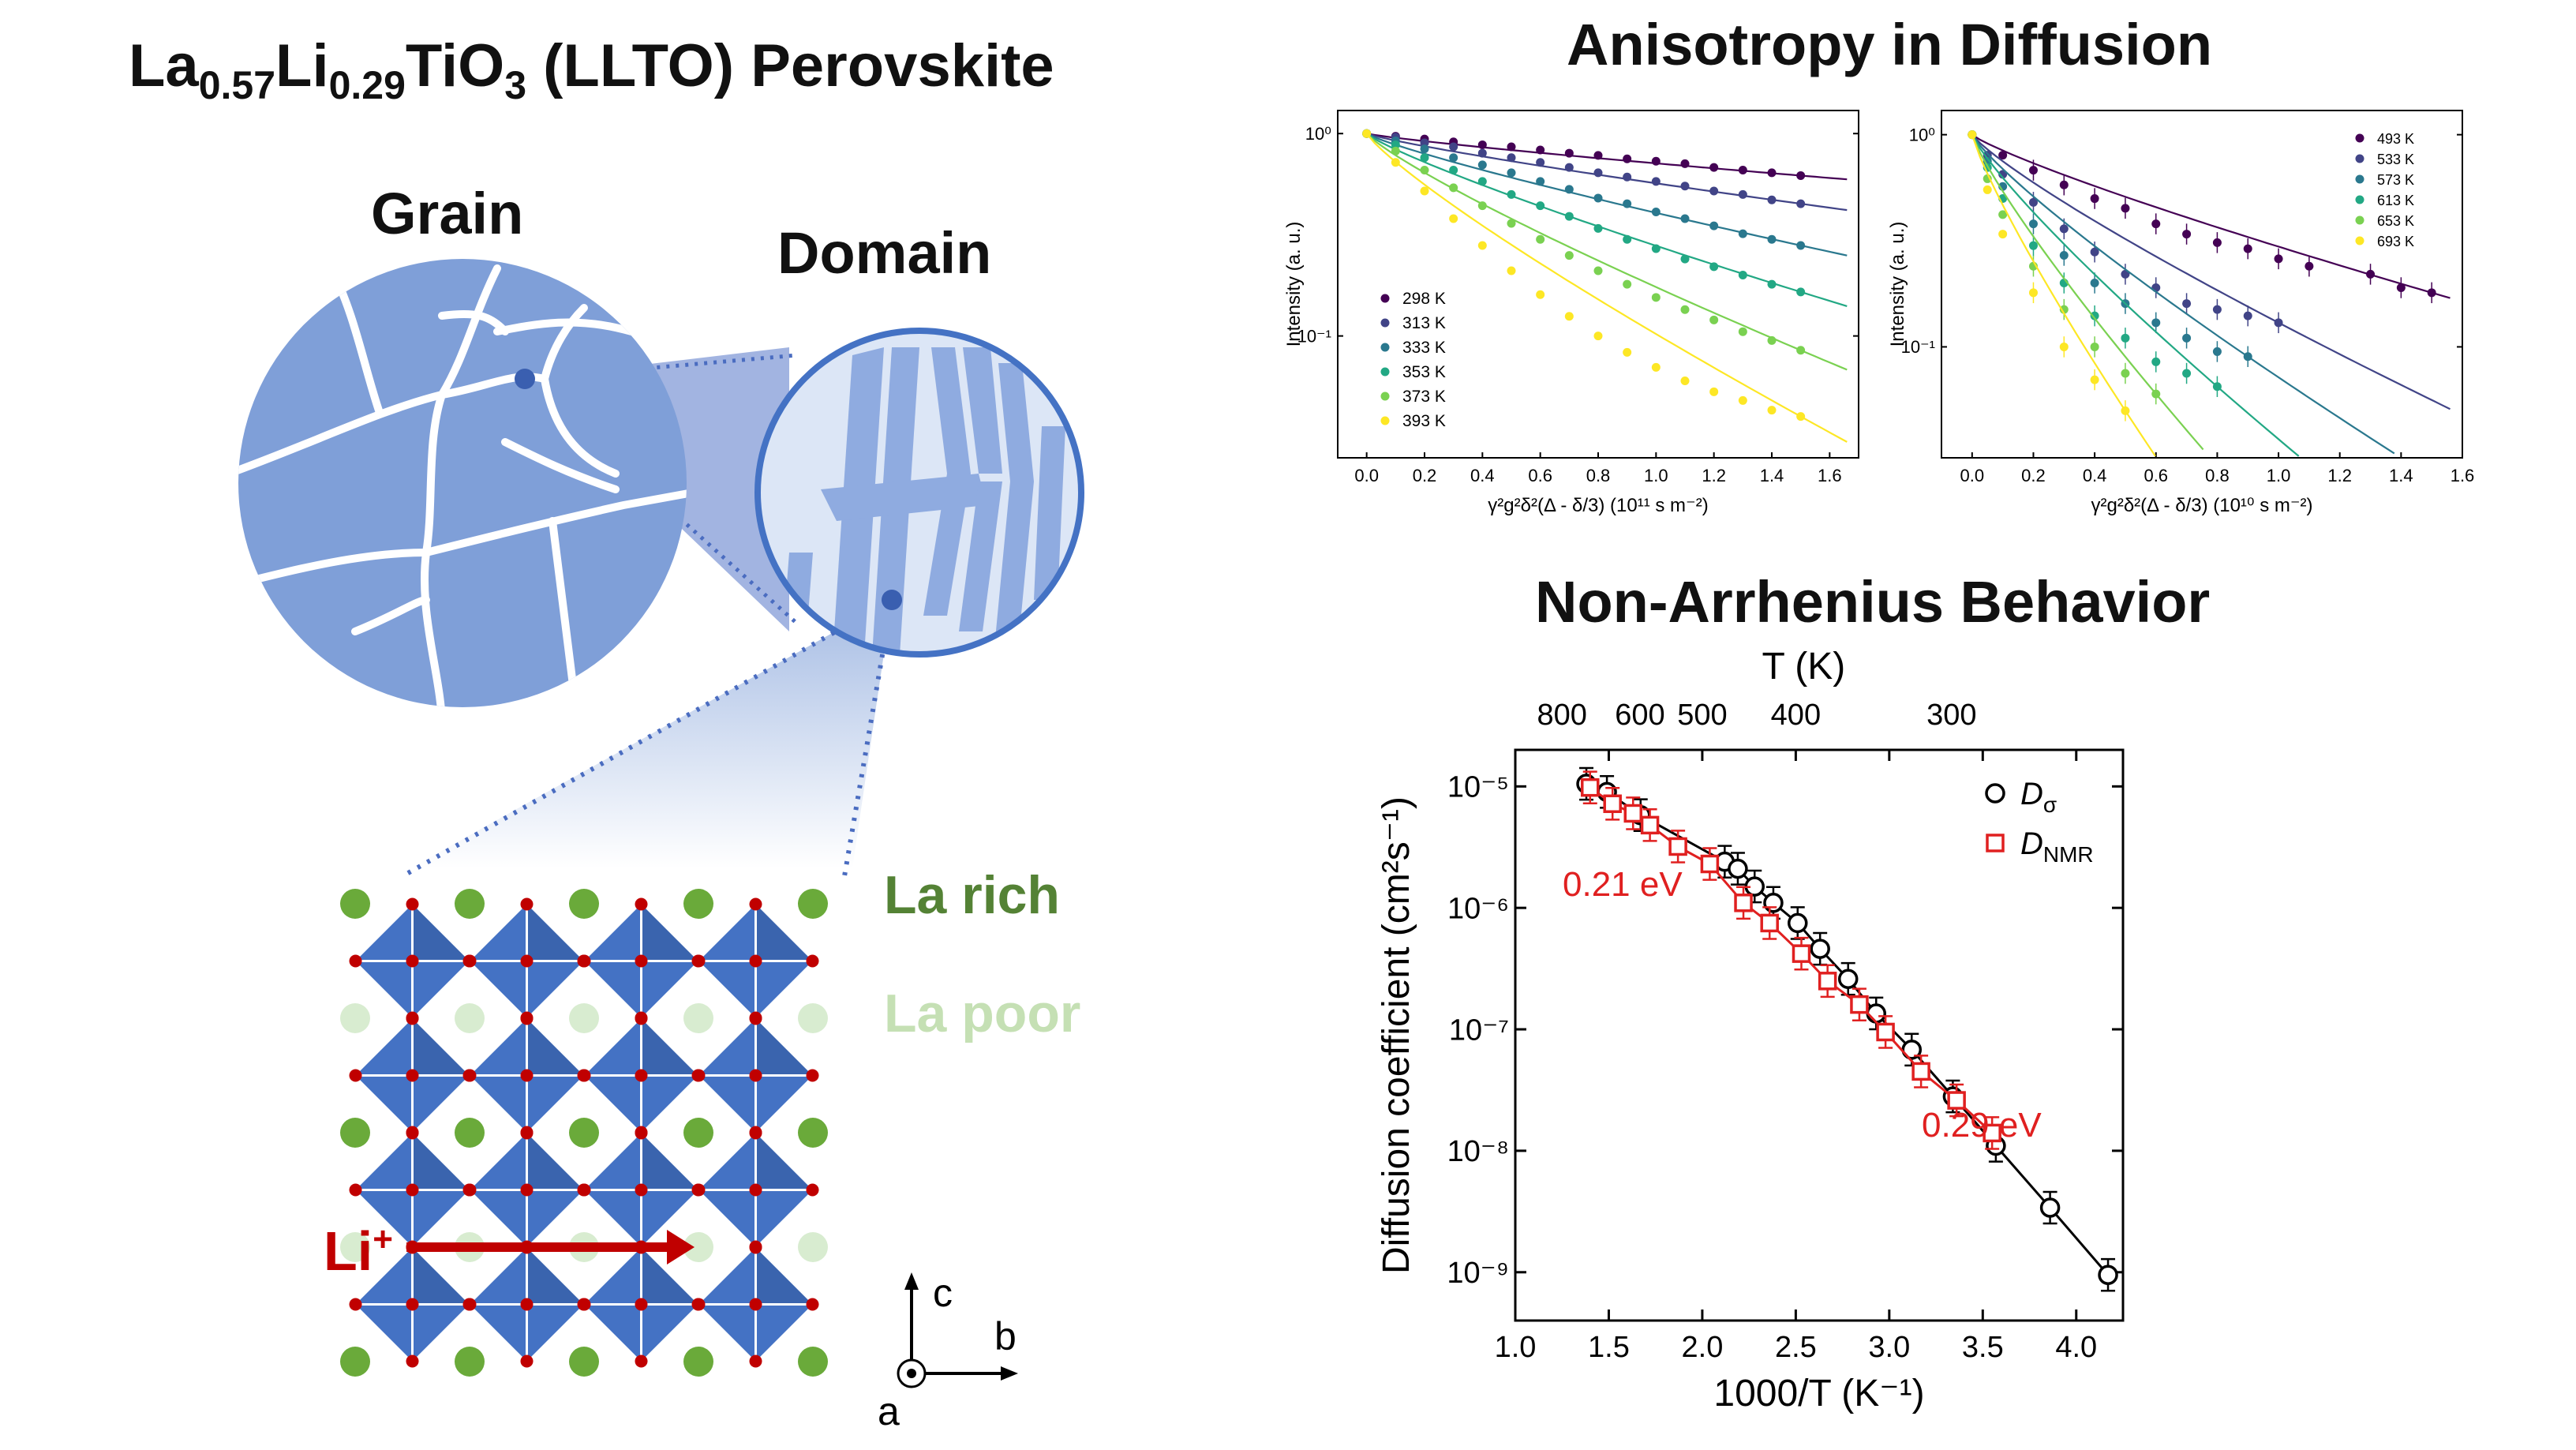 This screenshot has height=1450, width=2576. Describe the element at coordinates (2339, 476) in the screenshot. I see `x-tick-label: 1.2` at that location.